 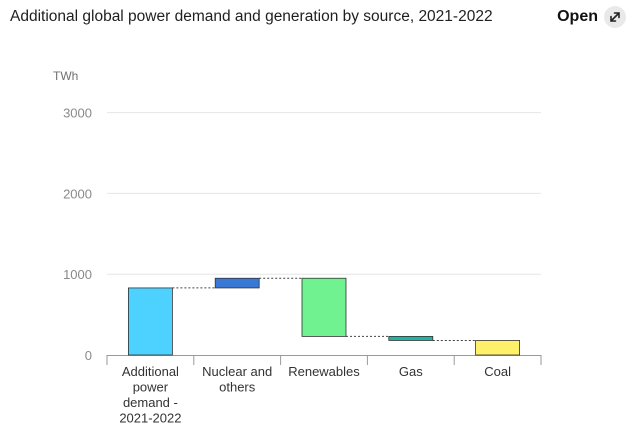 I want to click on x-category-label: others, so click(x=237, y=387).